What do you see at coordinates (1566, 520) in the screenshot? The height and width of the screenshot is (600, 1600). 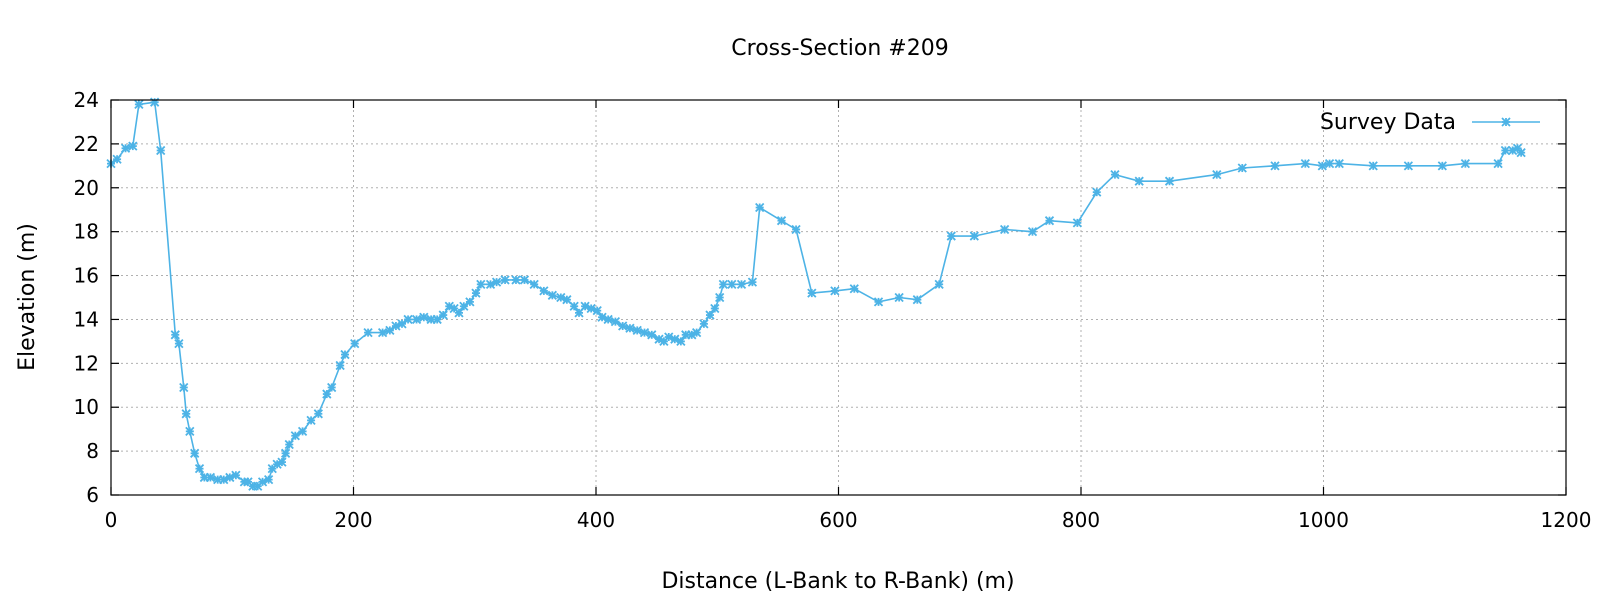 I see `x-tick-label: 1200` at bounding box center [1566, 520].